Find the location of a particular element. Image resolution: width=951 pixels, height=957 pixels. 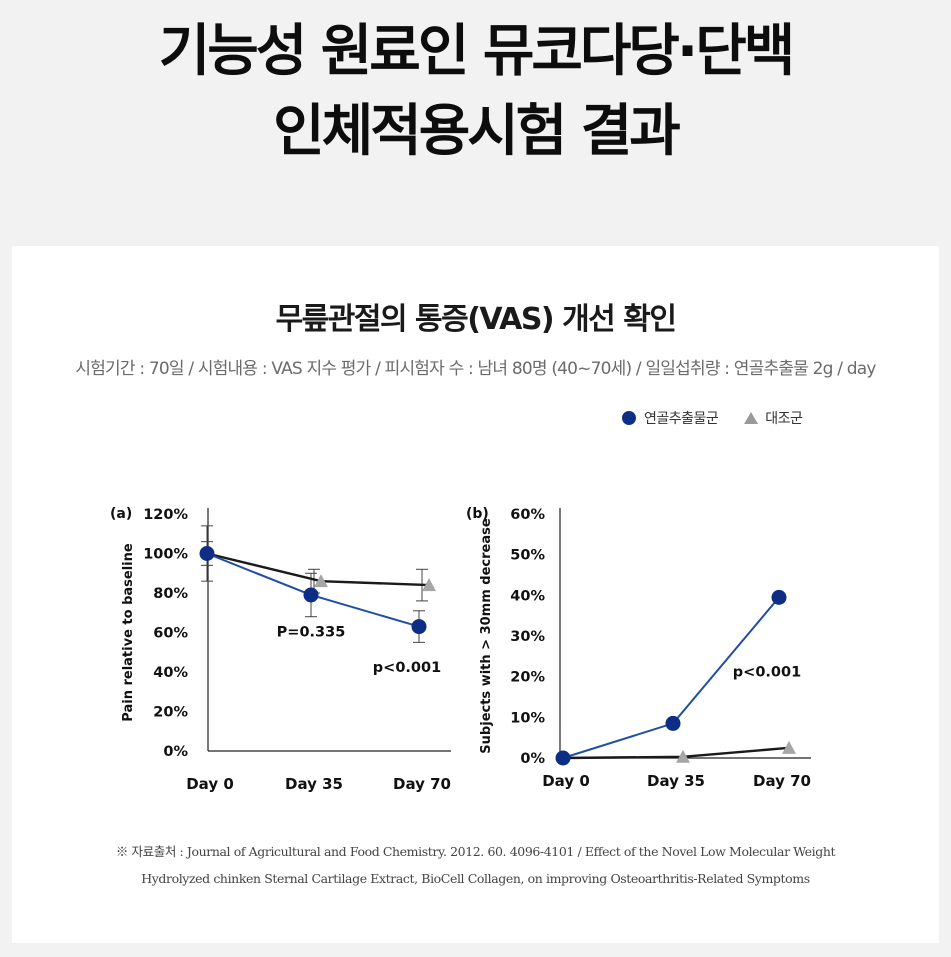

chart-a-annotation: p<0.001 is located at coordinates (407, 668).